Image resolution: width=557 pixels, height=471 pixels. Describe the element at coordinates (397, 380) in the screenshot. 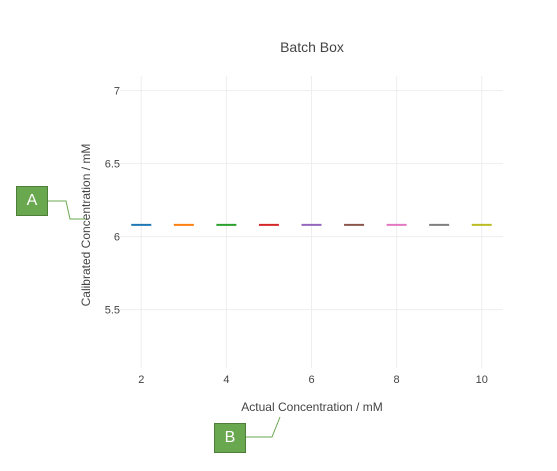

I see `x-tick-label: 8` at that location.